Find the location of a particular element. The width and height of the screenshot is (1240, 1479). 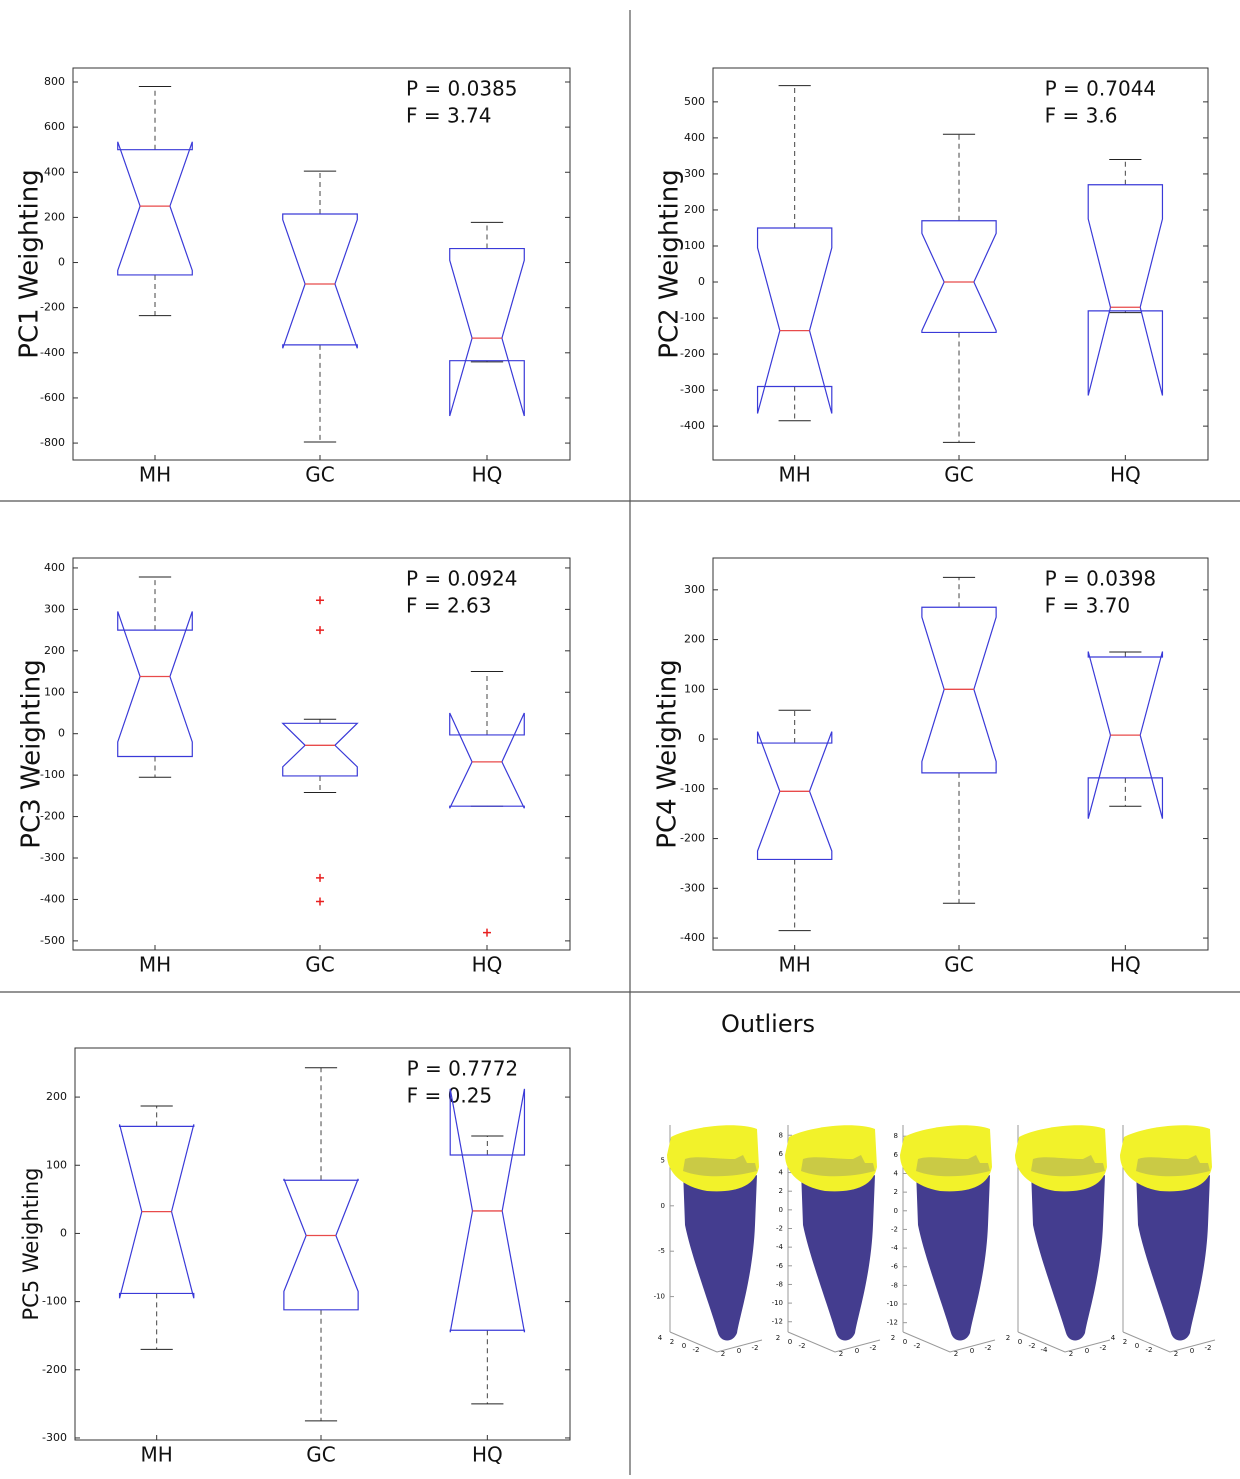

stat-annotation: P = 0.0398 is located at coordinates (1101, 579).